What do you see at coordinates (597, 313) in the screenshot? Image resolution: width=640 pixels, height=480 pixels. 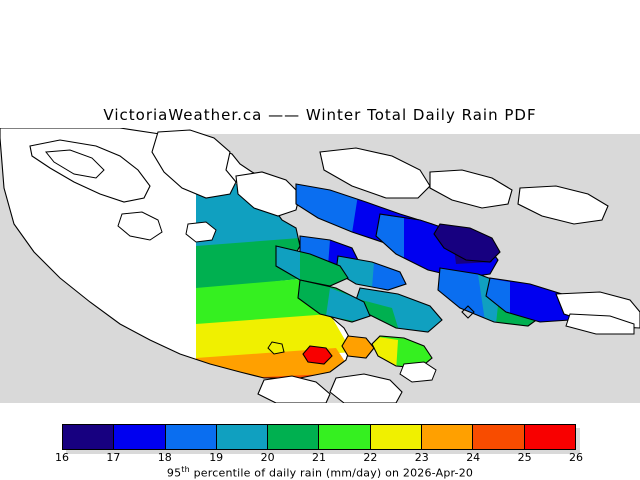 I see `landmass-east-shore` at bounding box center [597, 313].